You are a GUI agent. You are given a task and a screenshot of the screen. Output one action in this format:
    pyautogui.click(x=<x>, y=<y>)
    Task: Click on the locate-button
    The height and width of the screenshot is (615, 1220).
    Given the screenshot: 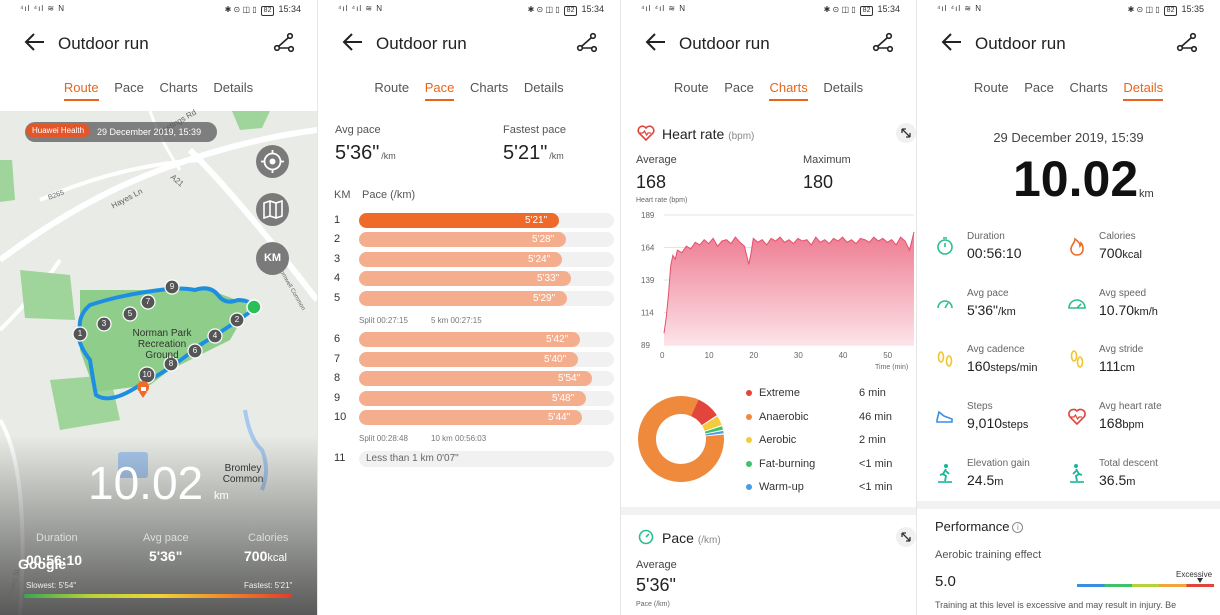 What is the action you would take?
    pyautogui.click(x=272, y=161)
    